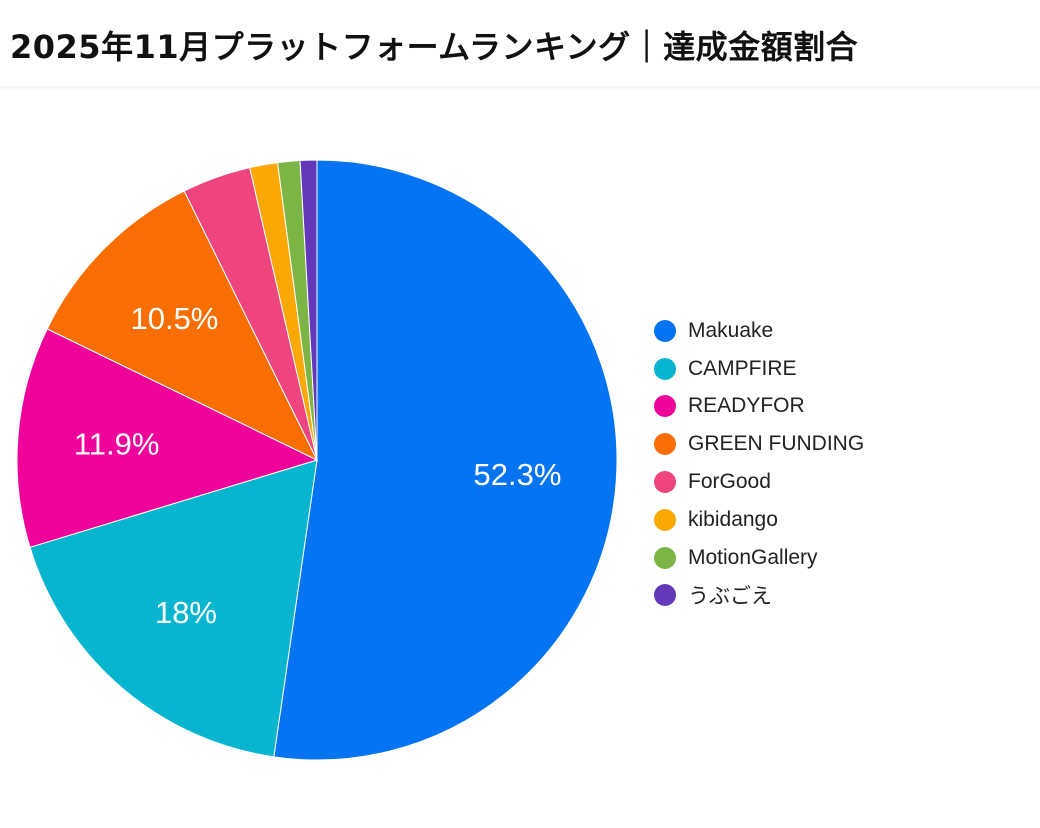 This screenshot has height=828, width=1040. I want to click on legend-item-1: CAMPFIRE, so click(759, 369).